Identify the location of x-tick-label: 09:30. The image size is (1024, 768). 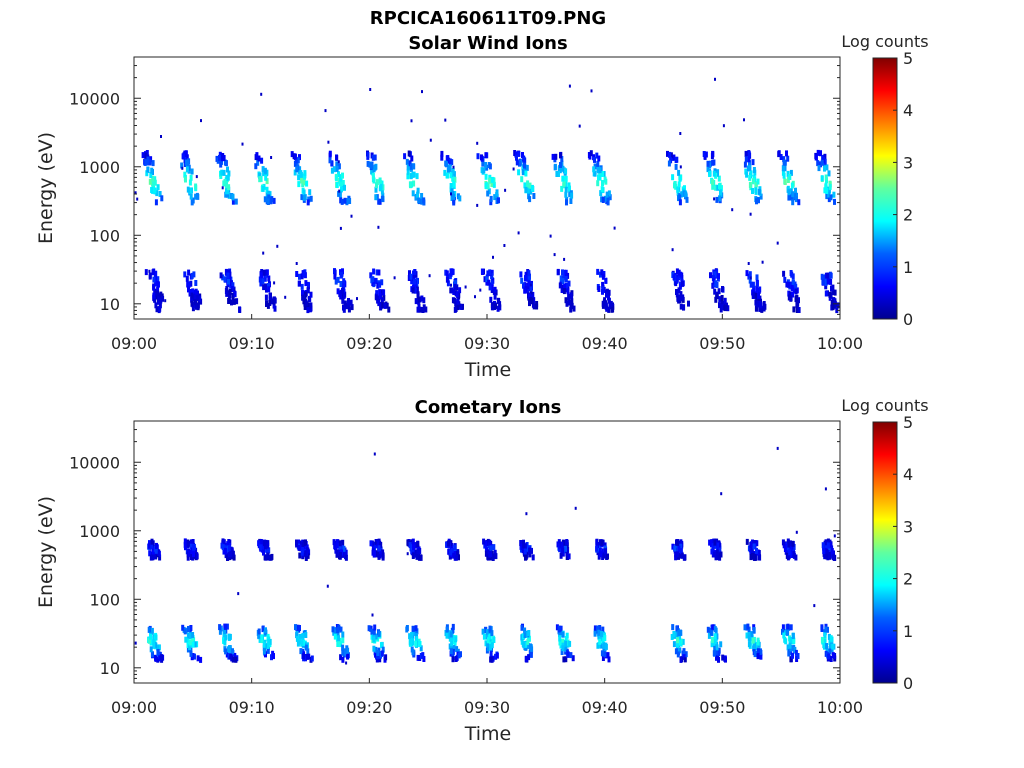
(487, 343).